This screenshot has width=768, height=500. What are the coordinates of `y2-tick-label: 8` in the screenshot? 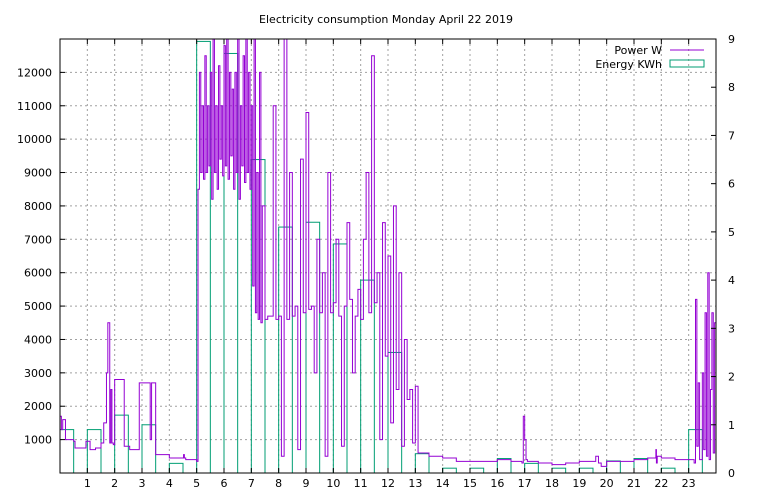 It's located at (731, 87).